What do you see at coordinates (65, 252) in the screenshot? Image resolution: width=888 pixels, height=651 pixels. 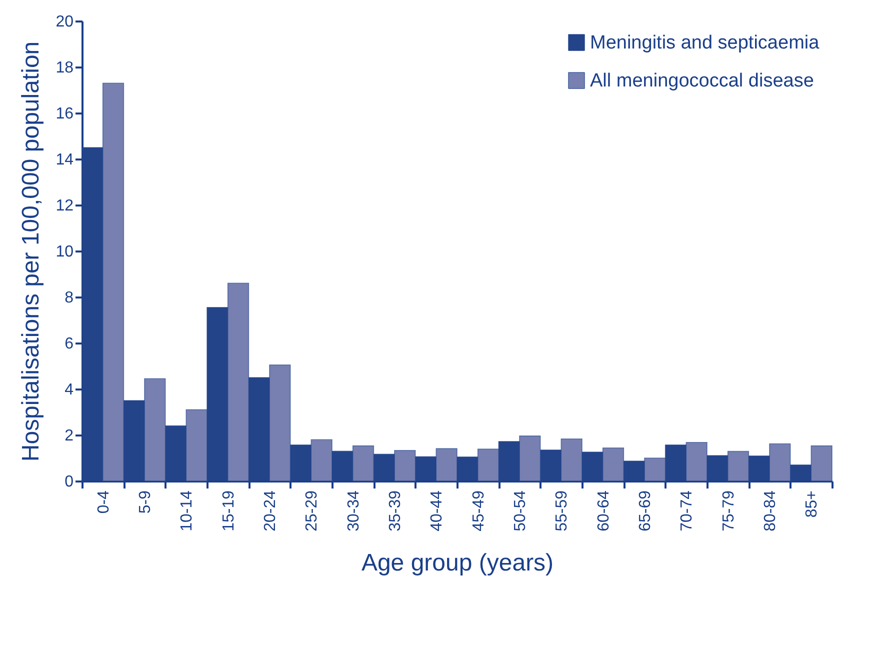 I see `y-tick-label: 10` at bounding box center [65, 252].